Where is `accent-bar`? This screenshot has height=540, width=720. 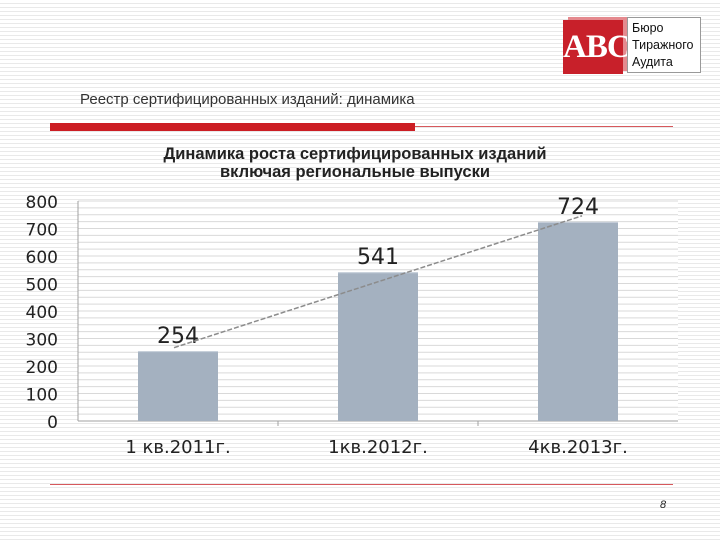 accent-bar is located at coordinates (232, 127).